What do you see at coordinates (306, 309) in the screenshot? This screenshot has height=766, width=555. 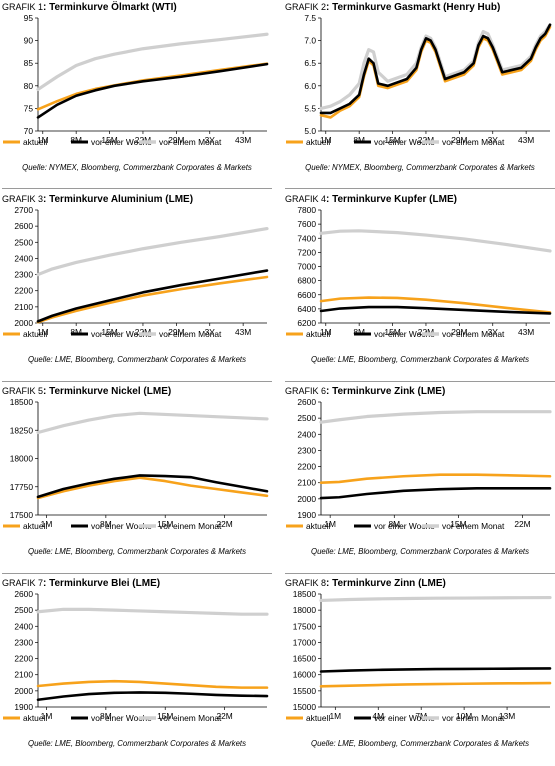 I see `y-tick-label: 6400` at bounding box center [306, 309].